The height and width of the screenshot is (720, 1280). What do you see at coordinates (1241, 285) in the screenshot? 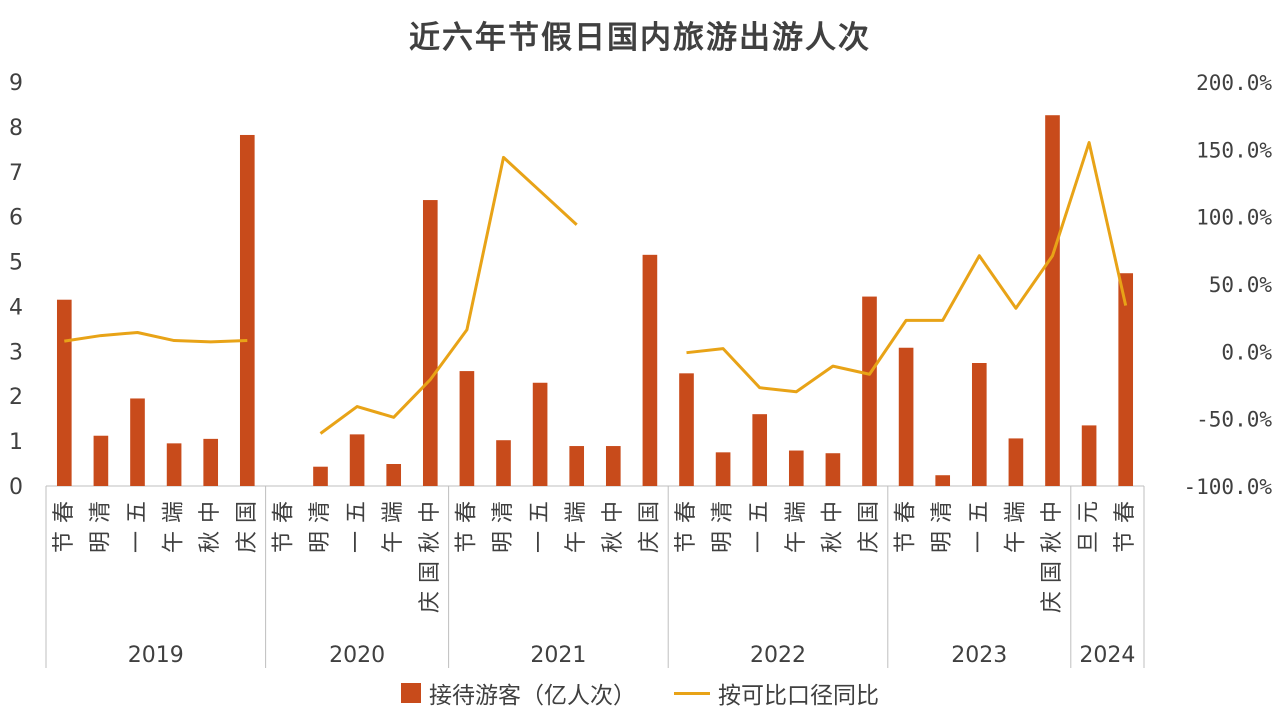
I see `y-right-tick-label: 50.0%` at bounding box center [1241, 285].